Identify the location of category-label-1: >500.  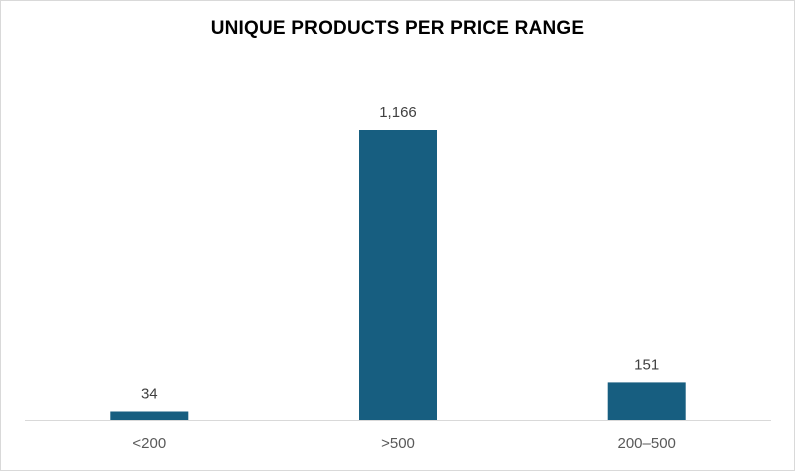
(398, 443).